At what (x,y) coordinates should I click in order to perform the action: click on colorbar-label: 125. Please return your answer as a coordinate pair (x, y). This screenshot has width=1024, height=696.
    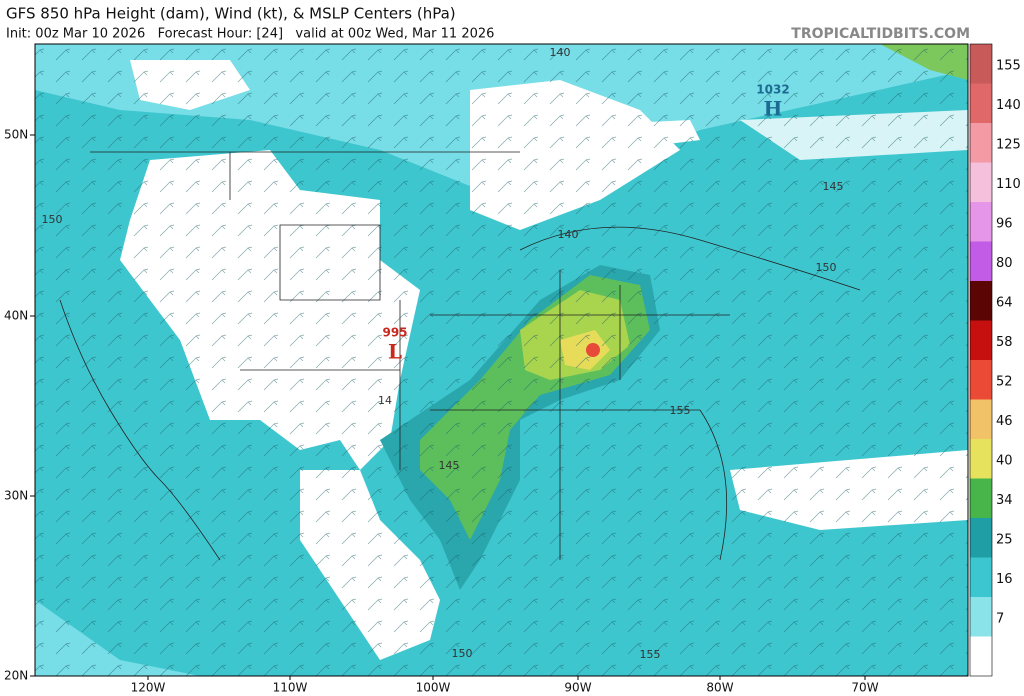
    Looking at the image, I should click on (1008, 144).